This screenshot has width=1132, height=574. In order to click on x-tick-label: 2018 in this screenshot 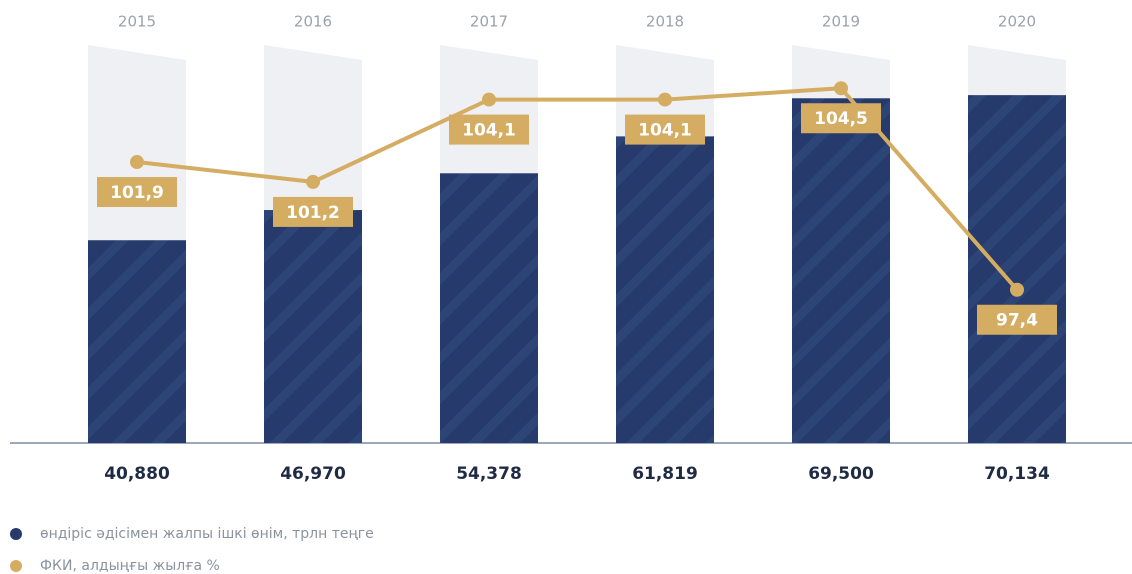, I will do `click(665, 22)`.